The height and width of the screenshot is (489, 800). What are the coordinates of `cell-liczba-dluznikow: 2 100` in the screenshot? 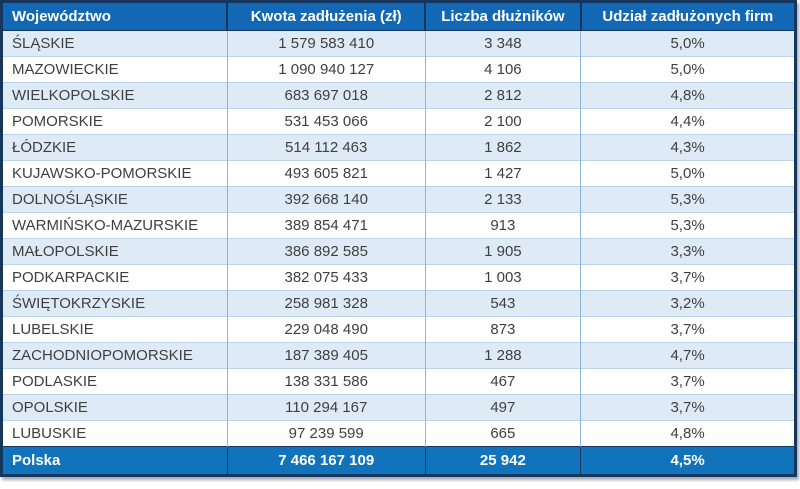 It's located at (502, 121).